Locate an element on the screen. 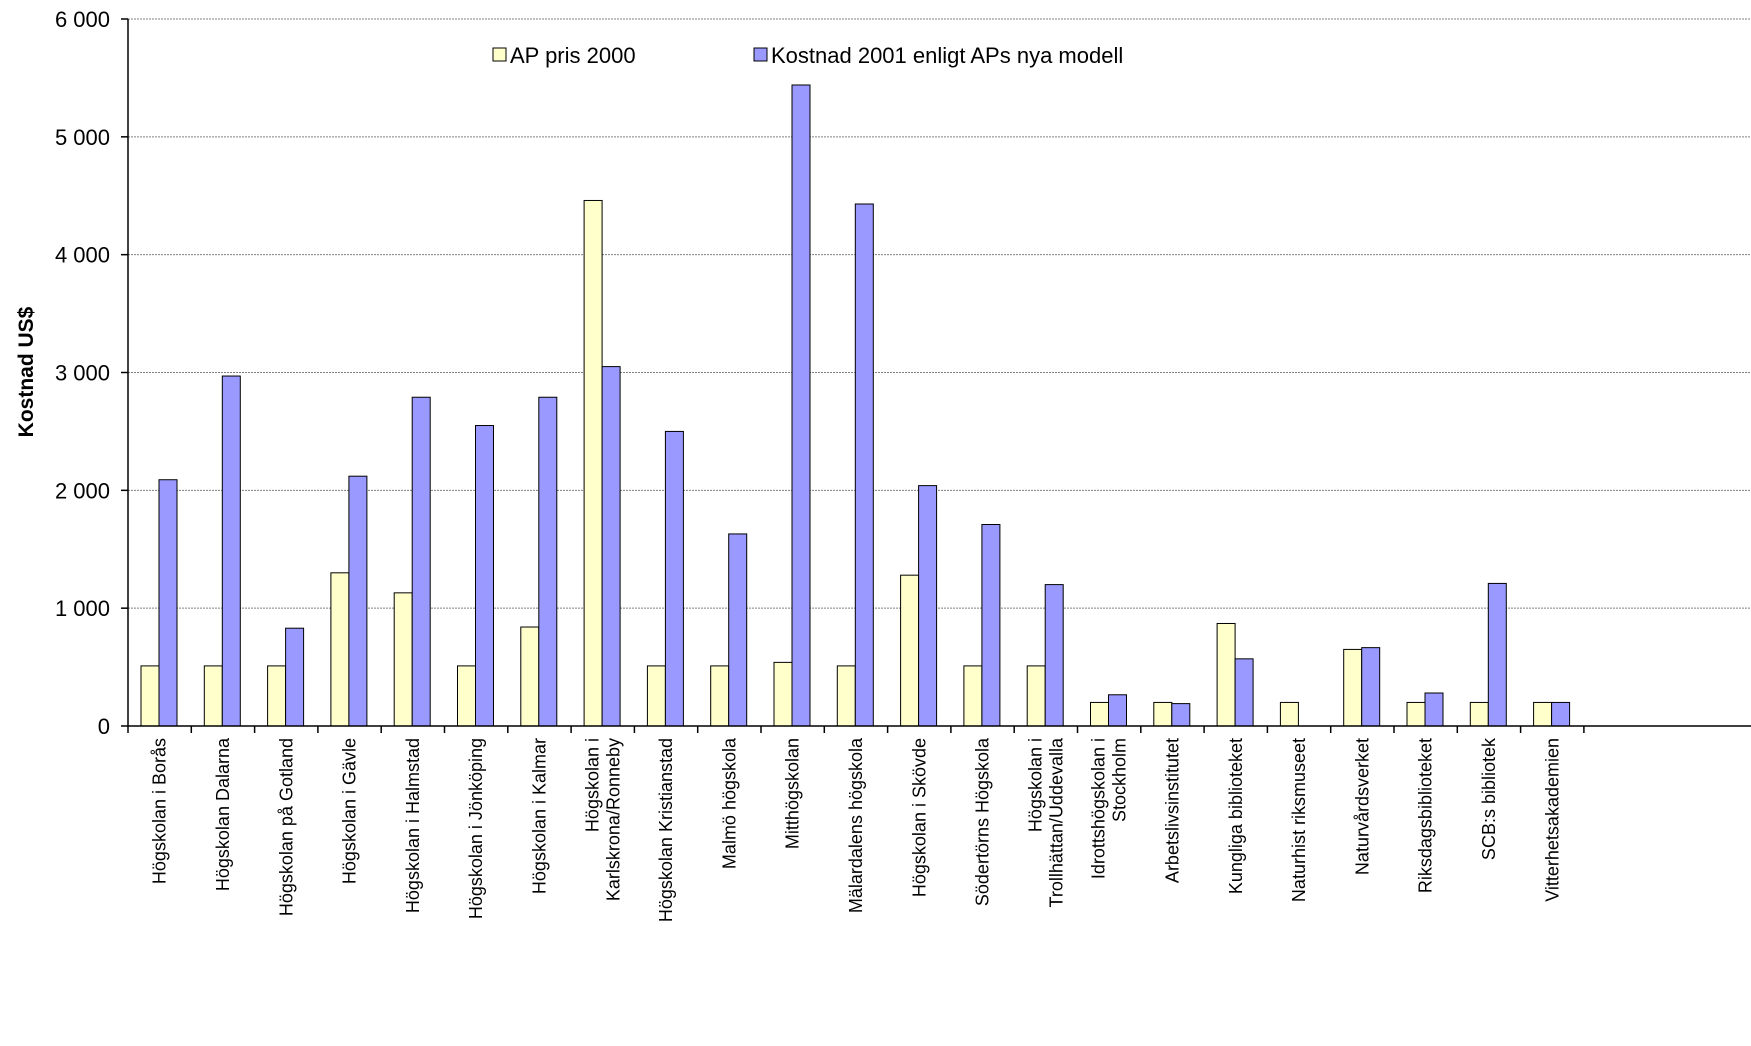 This screenshot has width=1751, height=1046. y-tick-label: 0 is located at coordinates (104, 726).